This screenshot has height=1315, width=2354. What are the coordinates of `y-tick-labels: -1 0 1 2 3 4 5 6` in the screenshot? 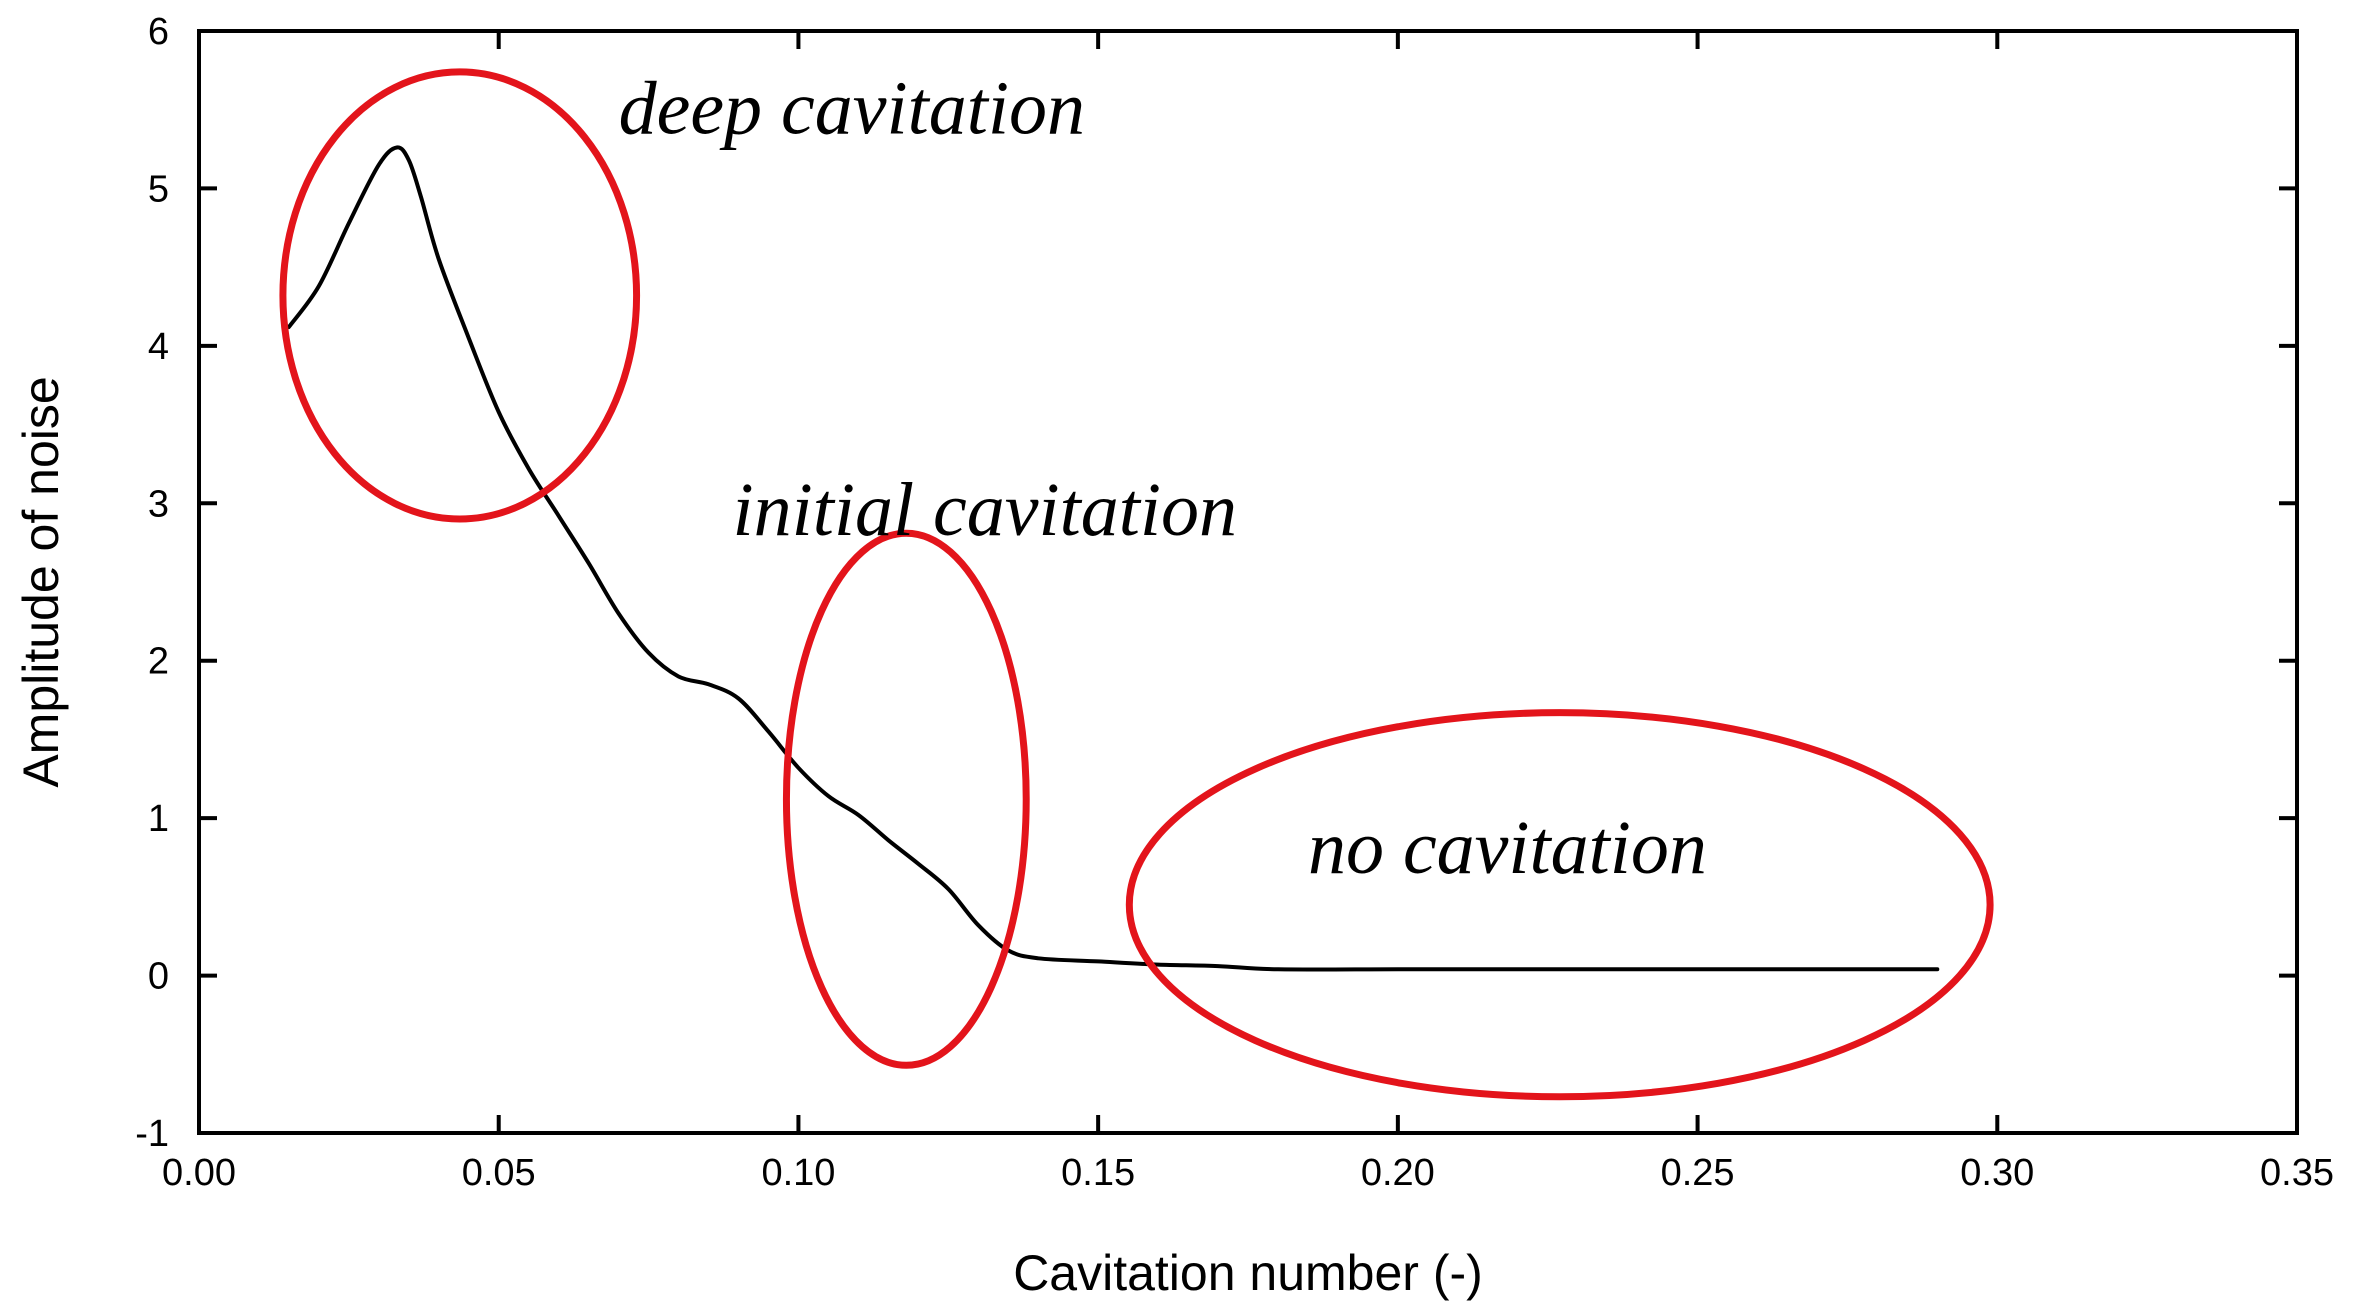 It's located at (152, 583).